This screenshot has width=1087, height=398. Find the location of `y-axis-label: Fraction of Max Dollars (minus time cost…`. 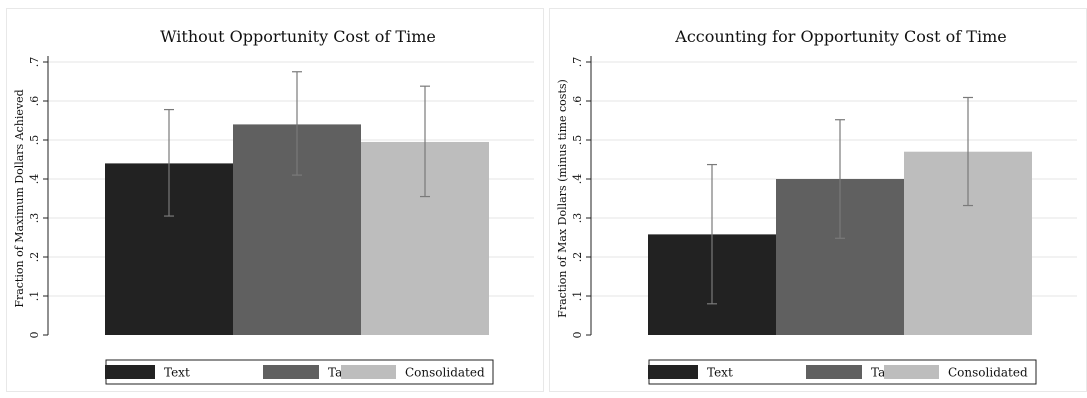

y-axis-label: Fraction of Max Dollars (minus time cost… is located at coordinates (562, 198).